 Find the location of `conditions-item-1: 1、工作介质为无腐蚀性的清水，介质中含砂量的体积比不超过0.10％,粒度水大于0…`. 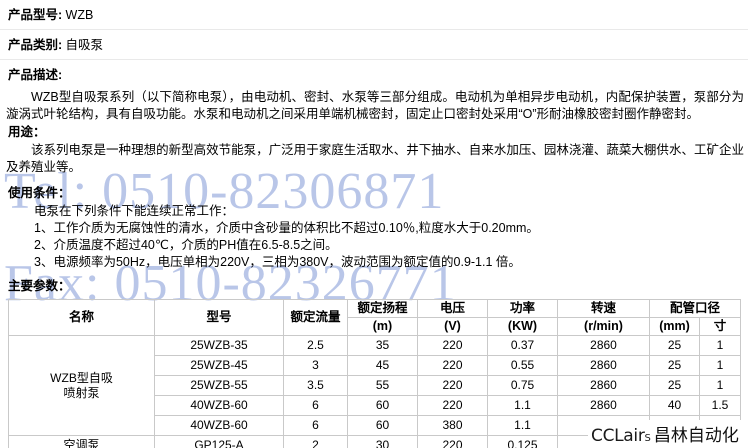

conditions-item-1: 1、工作介质为无腐蚀性的清水，介质中含砂量的体积比不超过0.10％,粒度水大于0… is located at coordinates (286, 228).